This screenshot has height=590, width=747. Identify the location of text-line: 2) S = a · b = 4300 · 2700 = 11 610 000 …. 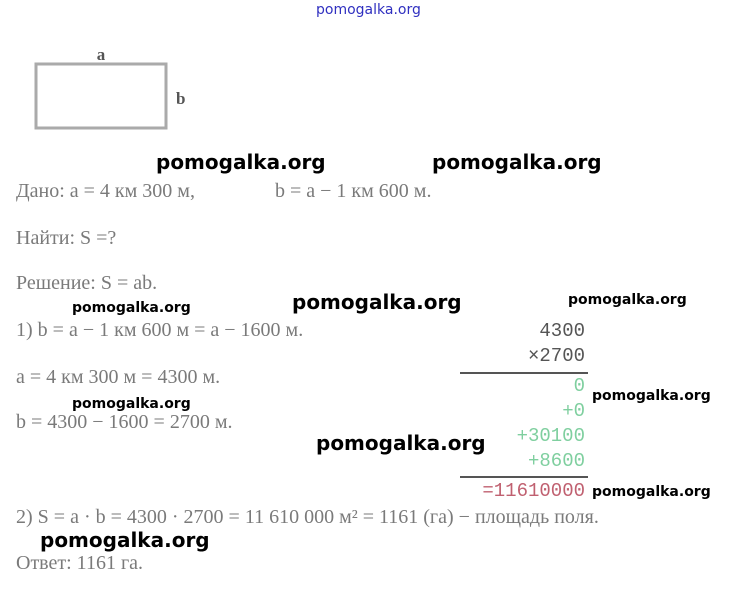
(307, 517).